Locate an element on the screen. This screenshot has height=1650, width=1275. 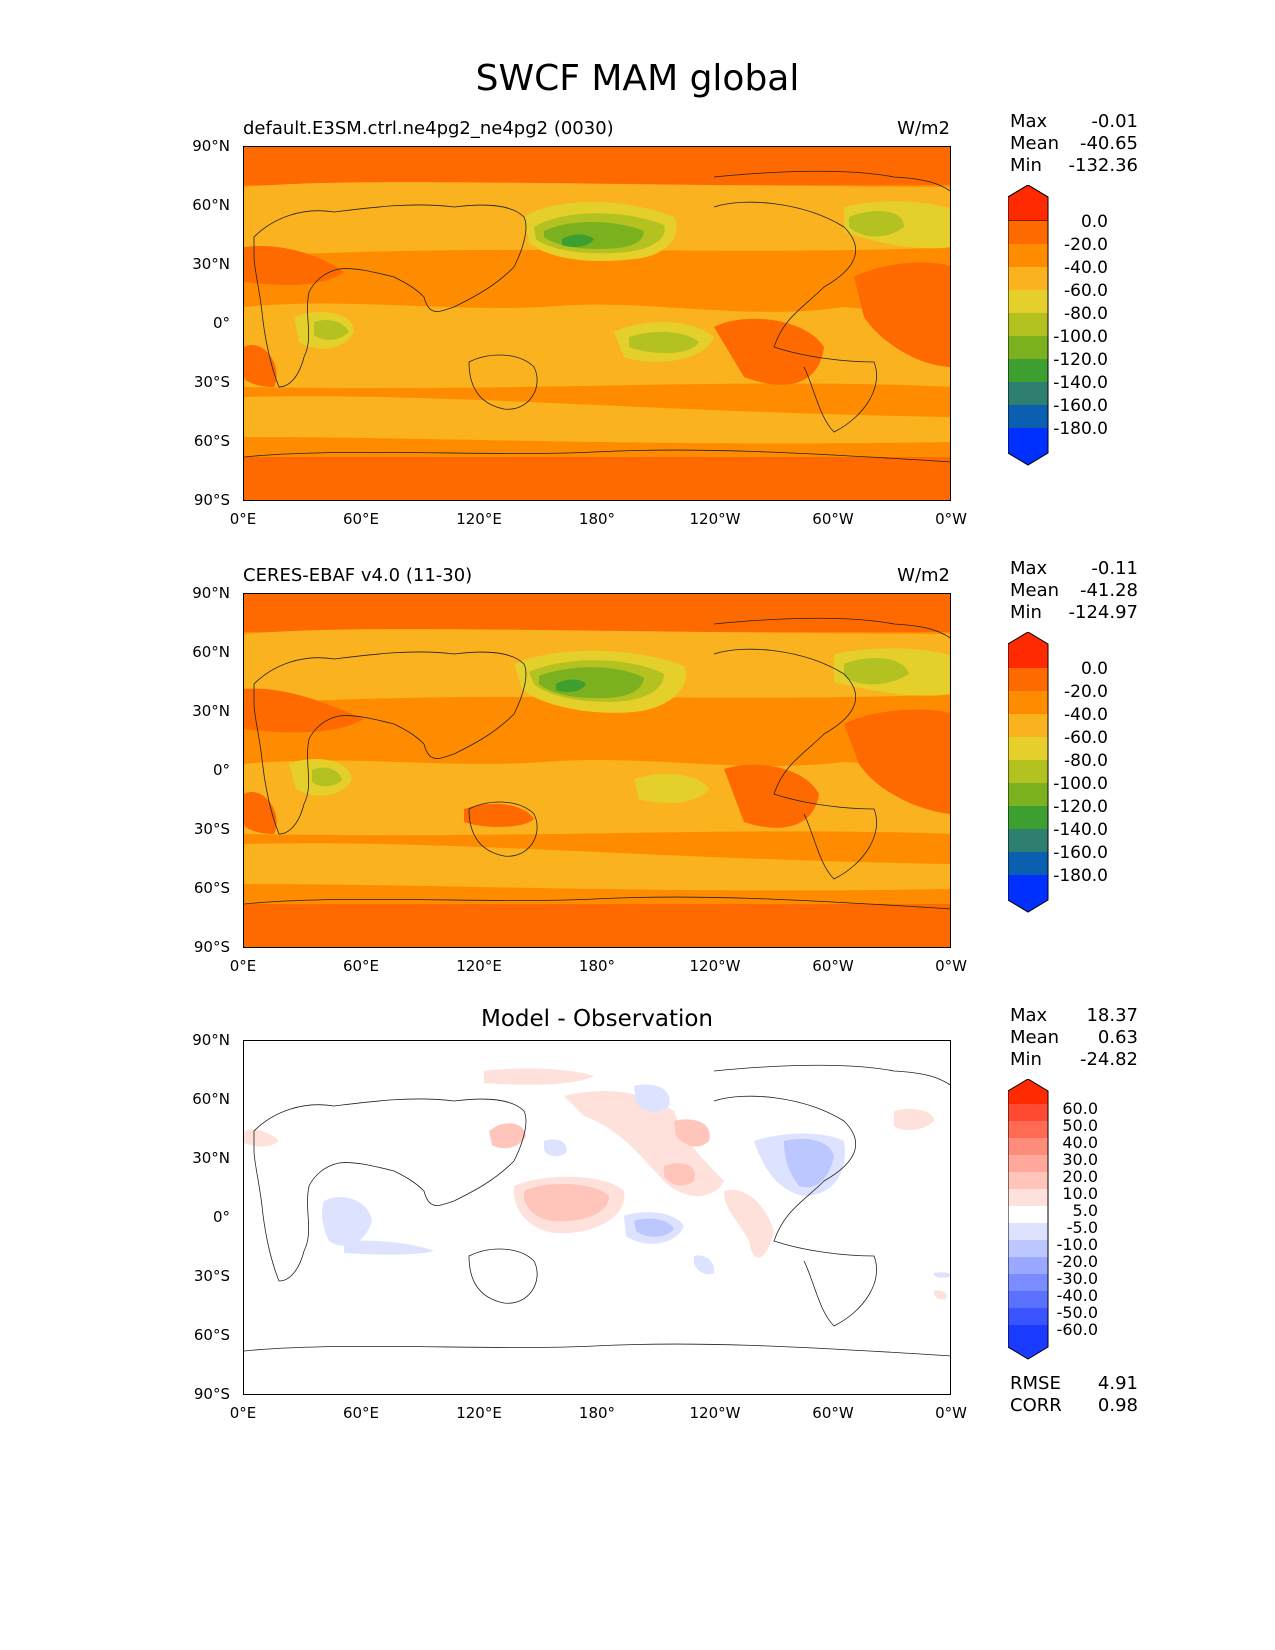
p3-cb-label-1: 50.0 is located at coordinates (1080, 1125).